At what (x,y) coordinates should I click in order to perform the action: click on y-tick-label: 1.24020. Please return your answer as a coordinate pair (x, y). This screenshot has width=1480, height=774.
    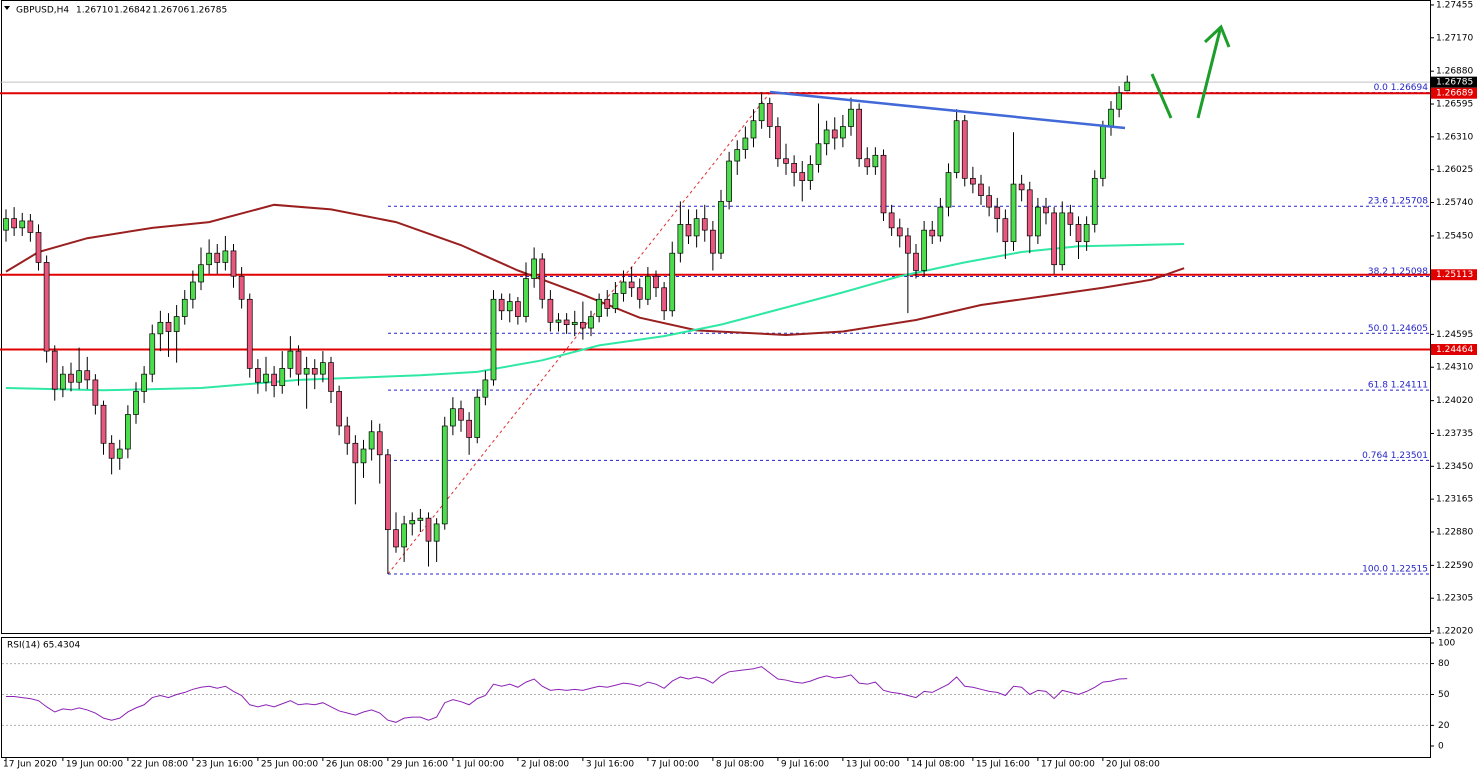
    Looking at the image, I should click on (1454, 401).